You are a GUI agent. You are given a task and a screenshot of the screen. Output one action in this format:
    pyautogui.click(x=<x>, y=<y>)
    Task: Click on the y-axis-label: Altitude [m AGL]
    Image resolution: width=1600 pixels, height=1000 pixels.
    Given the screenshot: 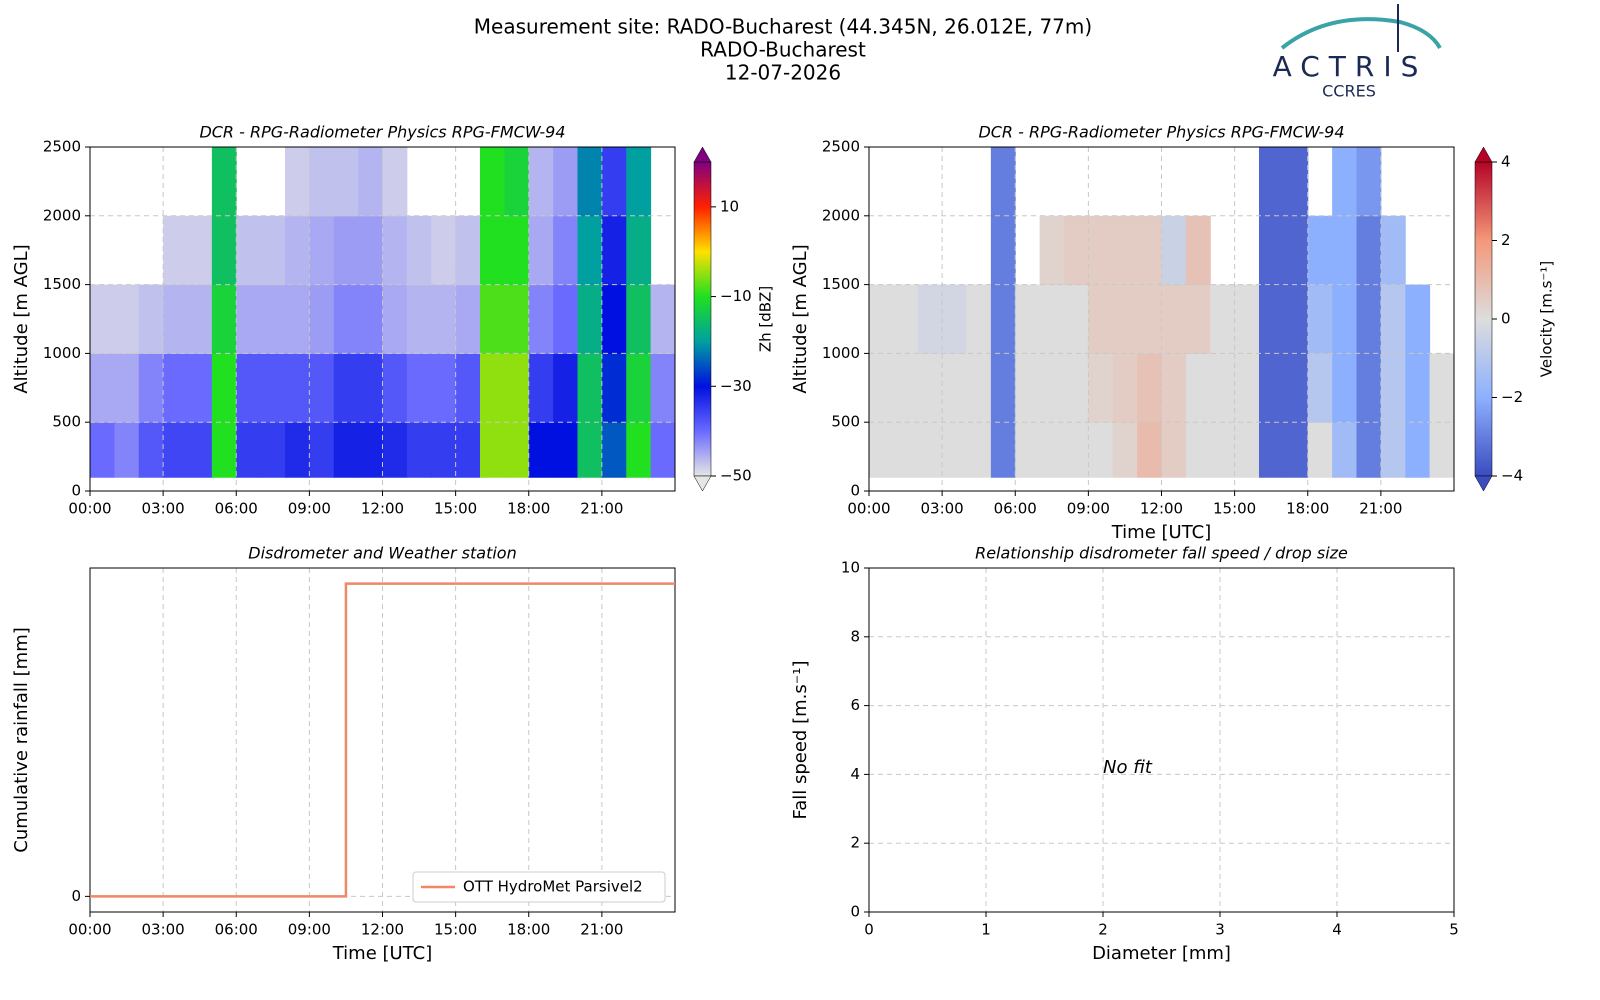 What is the action you would take?
    pyautogui.click(x=21, y=318)
    